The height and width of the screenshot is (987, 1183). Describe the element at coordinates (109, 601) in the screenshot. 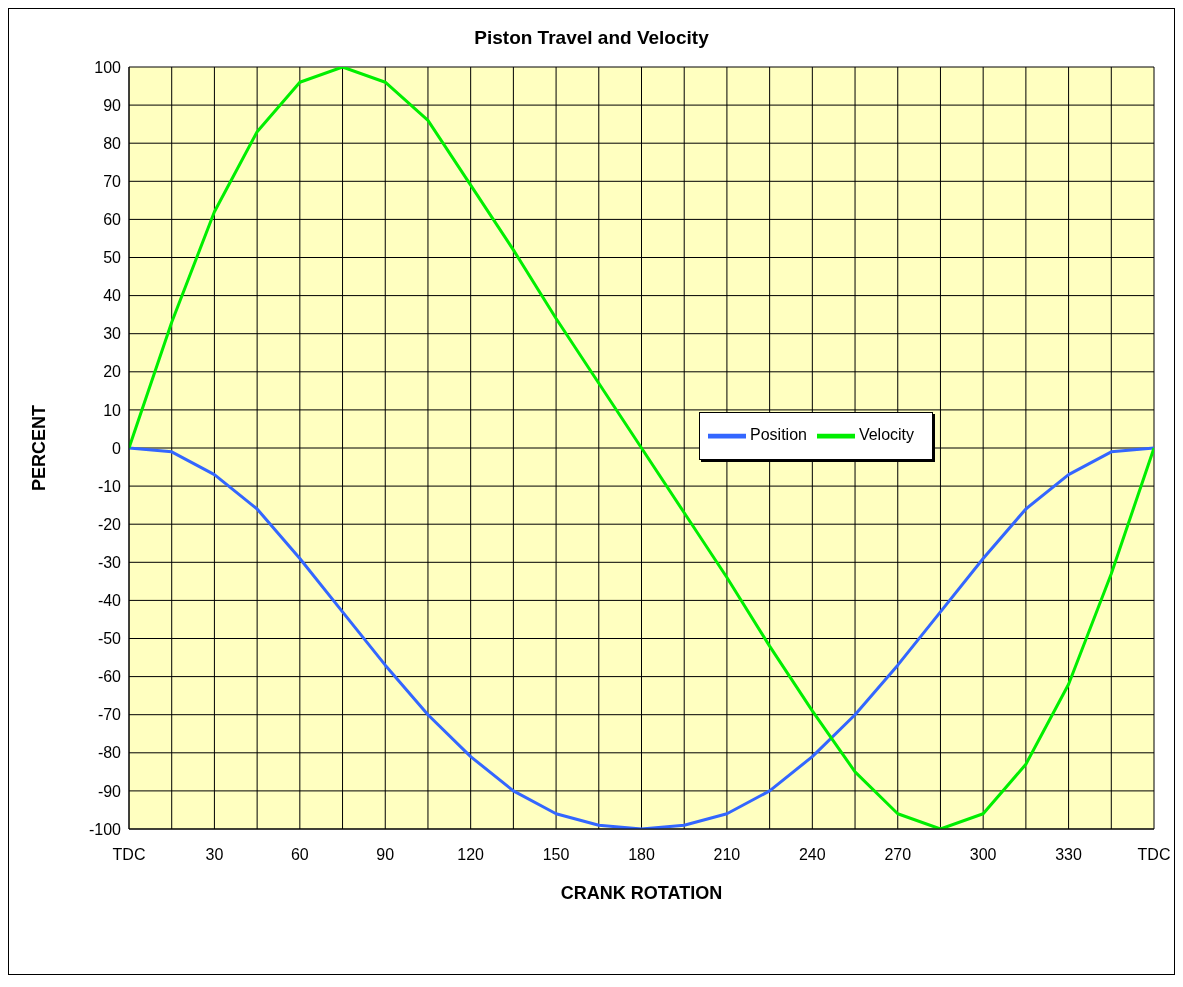

I see `y-tick-label: -40` at that location.